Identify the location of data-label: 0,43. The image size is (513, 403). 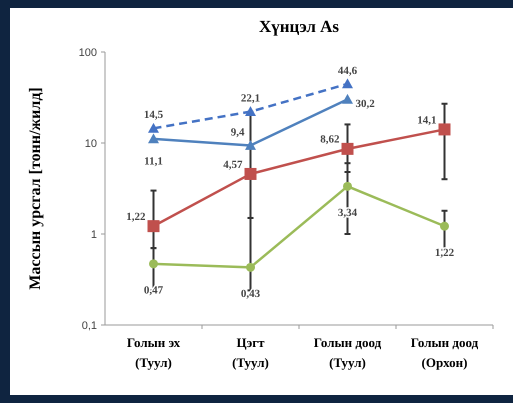
(250, 294).